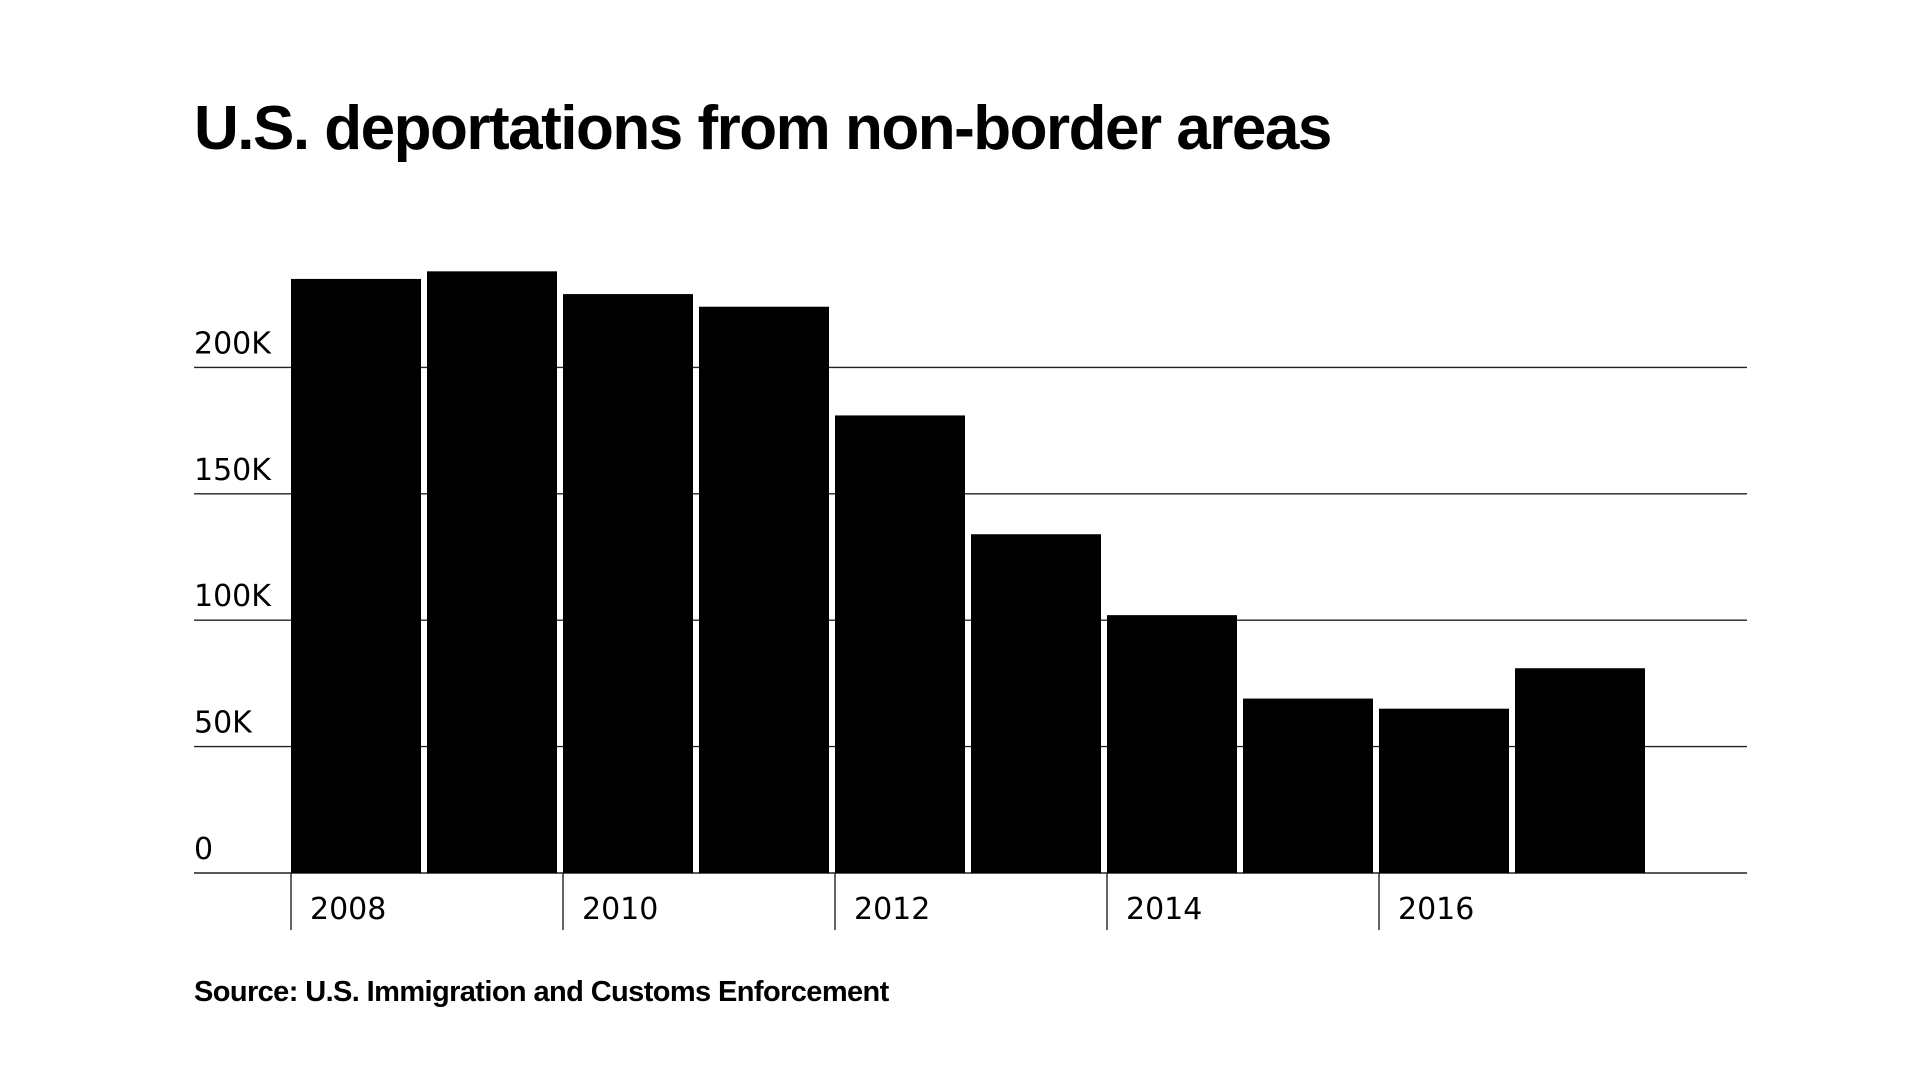  I want to click on bar-2017, so click(1580, 770).